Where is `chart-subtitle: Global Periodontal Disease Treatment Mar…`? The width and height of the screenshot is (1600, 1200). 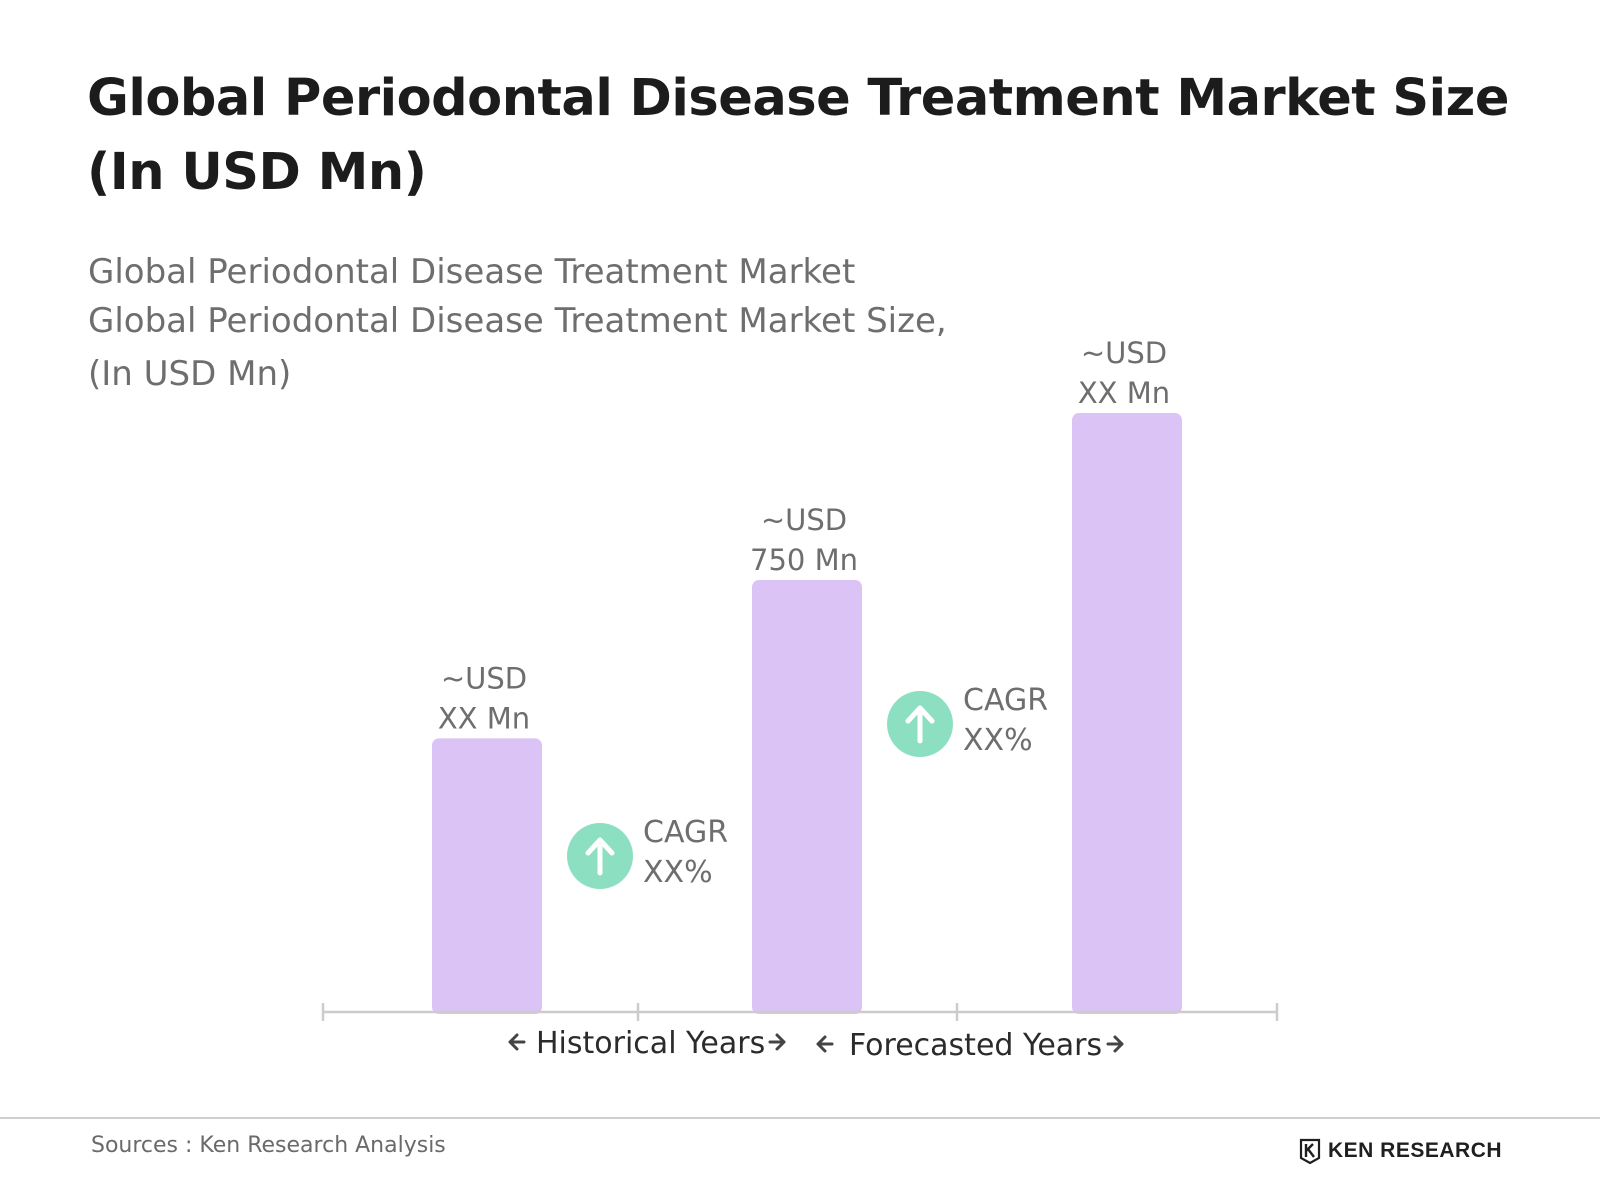
chart-subtitle: Global Periodontal Disease Treatment Mar… is located at coordinates (538, 323).